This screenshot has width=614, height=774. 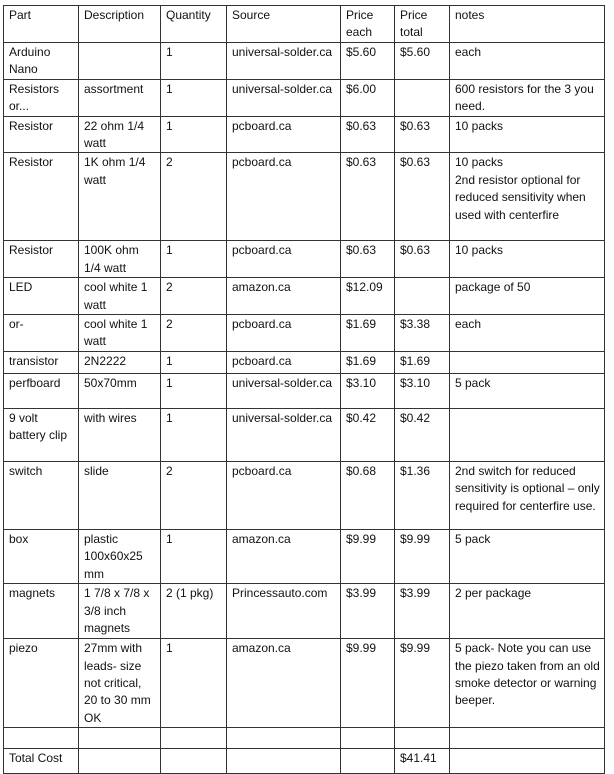 What do you see at coordinates (41, 390) in the screenshot?
I see `part-cell: perfboard` at bounding box center [41, 390].